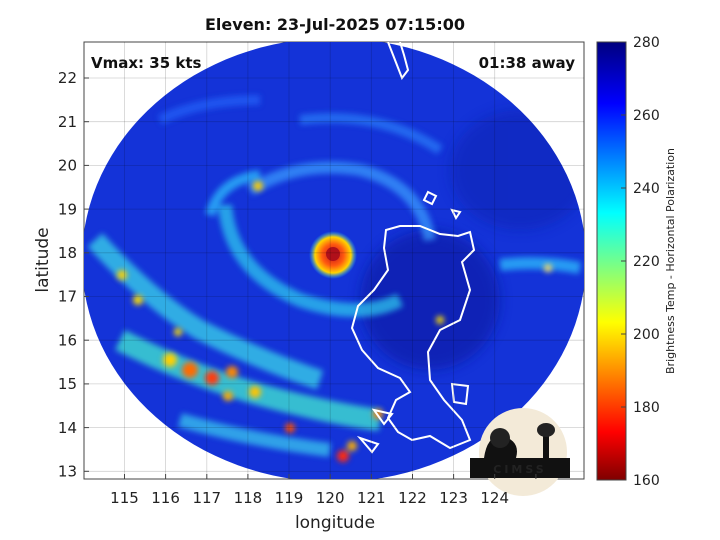 This screenshot has width=720, height=540. Describe the element at coordinates (124, 498) in the screenshot. I see `x-tick-label: 115` at that location.